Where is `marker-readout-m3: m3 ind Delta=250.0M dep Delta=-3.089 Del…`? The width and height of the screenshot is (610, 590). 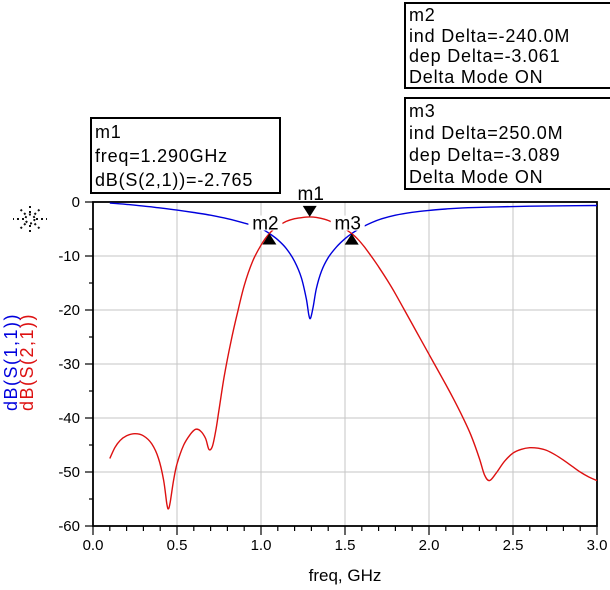
marker-readout-m3: m3 ind Delta=250.0M dep Delta=-3.089 Del… is located at coordinates (507, 143).